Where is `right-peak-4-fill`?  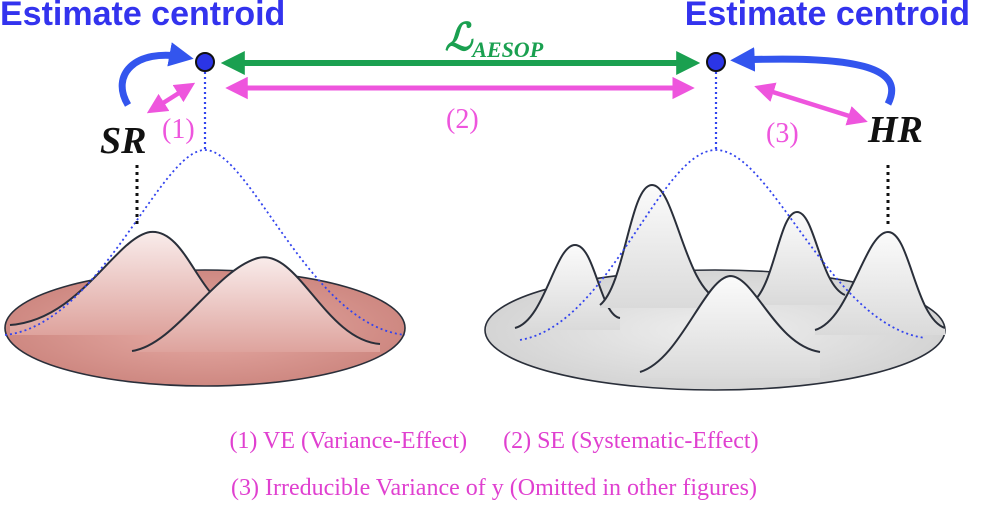 right-peak-4-fill is located at coordinates (880, 283).